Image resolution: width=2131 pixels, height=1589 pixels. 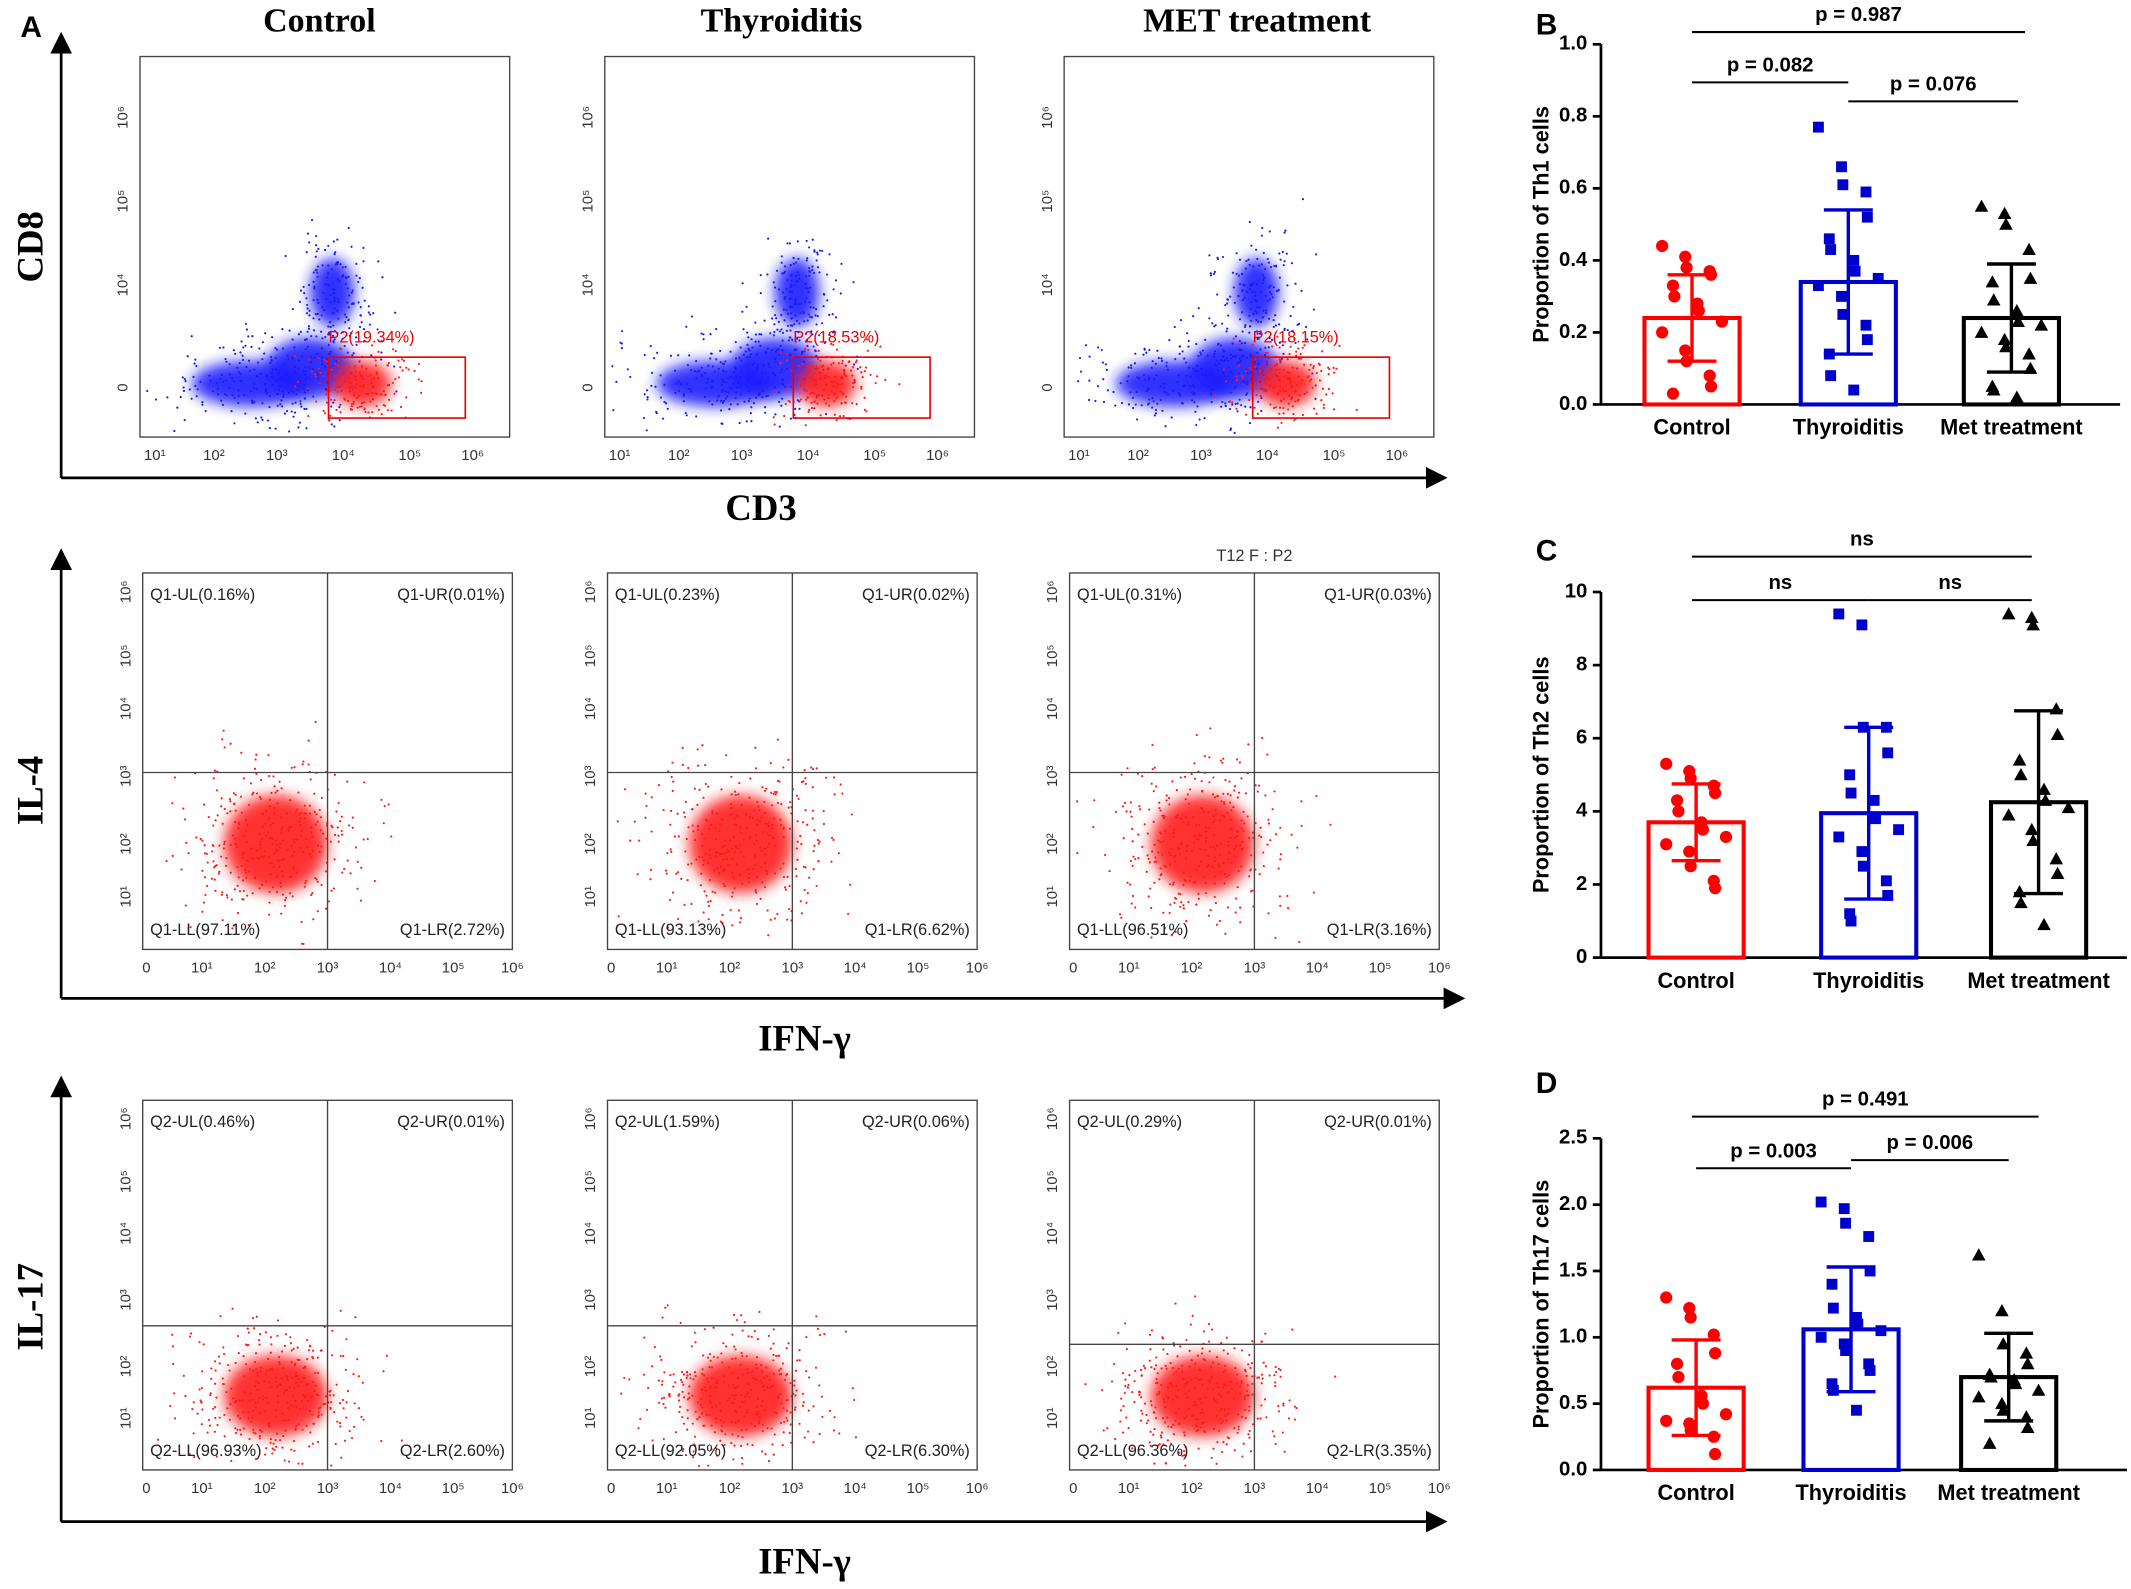 What do you see at coordinates (1317, 967) in the screenshot?
I see `x-tick-label: 10⁴` at bounding box center [1317, 967].